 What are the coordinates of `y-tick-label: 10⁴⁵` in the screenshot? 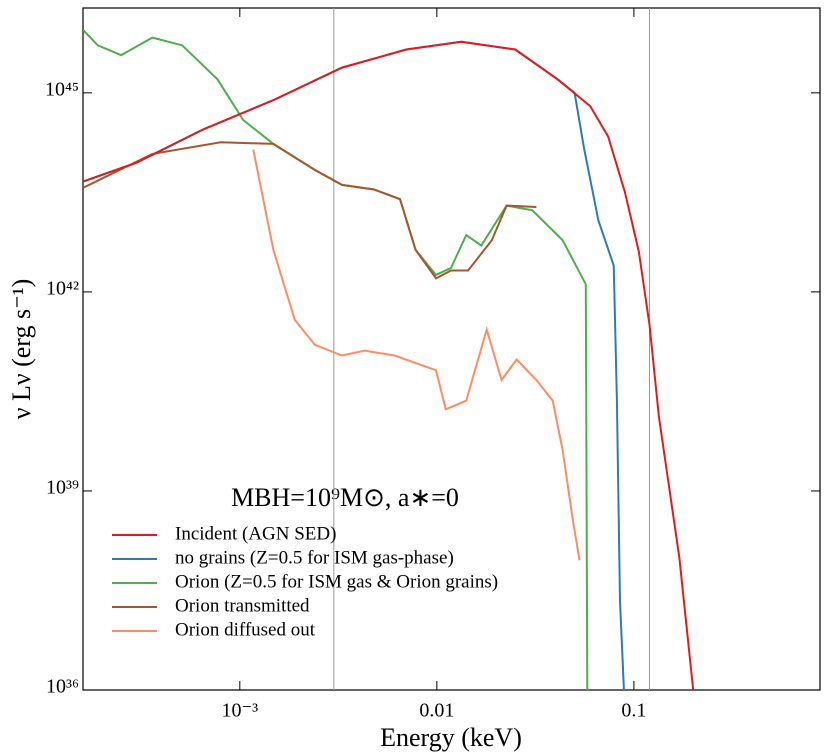 It's located at (62, 89).